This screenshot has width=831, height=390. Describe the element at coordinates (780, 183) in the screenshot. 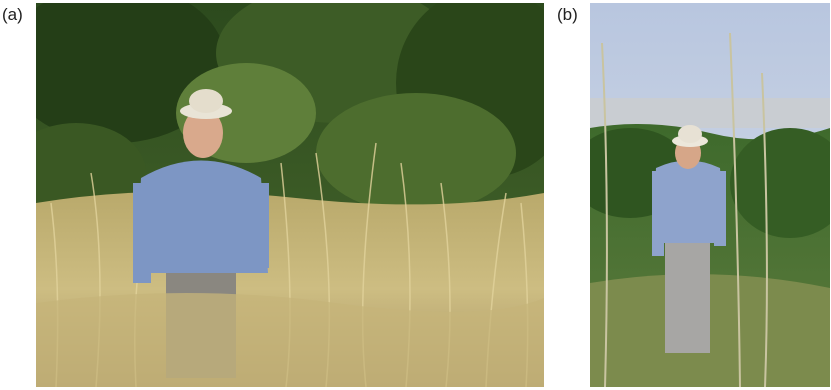

I see `bush` at that location.